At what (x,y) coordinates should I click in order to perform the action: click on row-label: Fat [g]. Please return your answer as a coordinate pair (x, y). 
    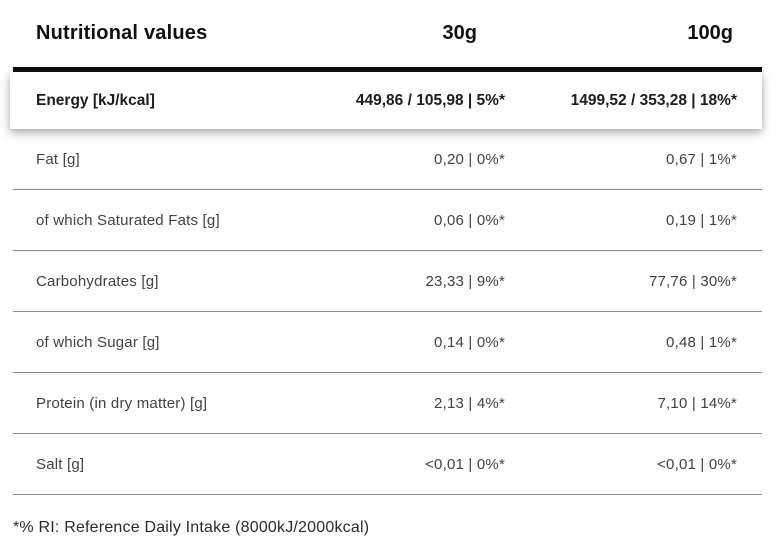
    Looking at the image, I should click on (58, 159).